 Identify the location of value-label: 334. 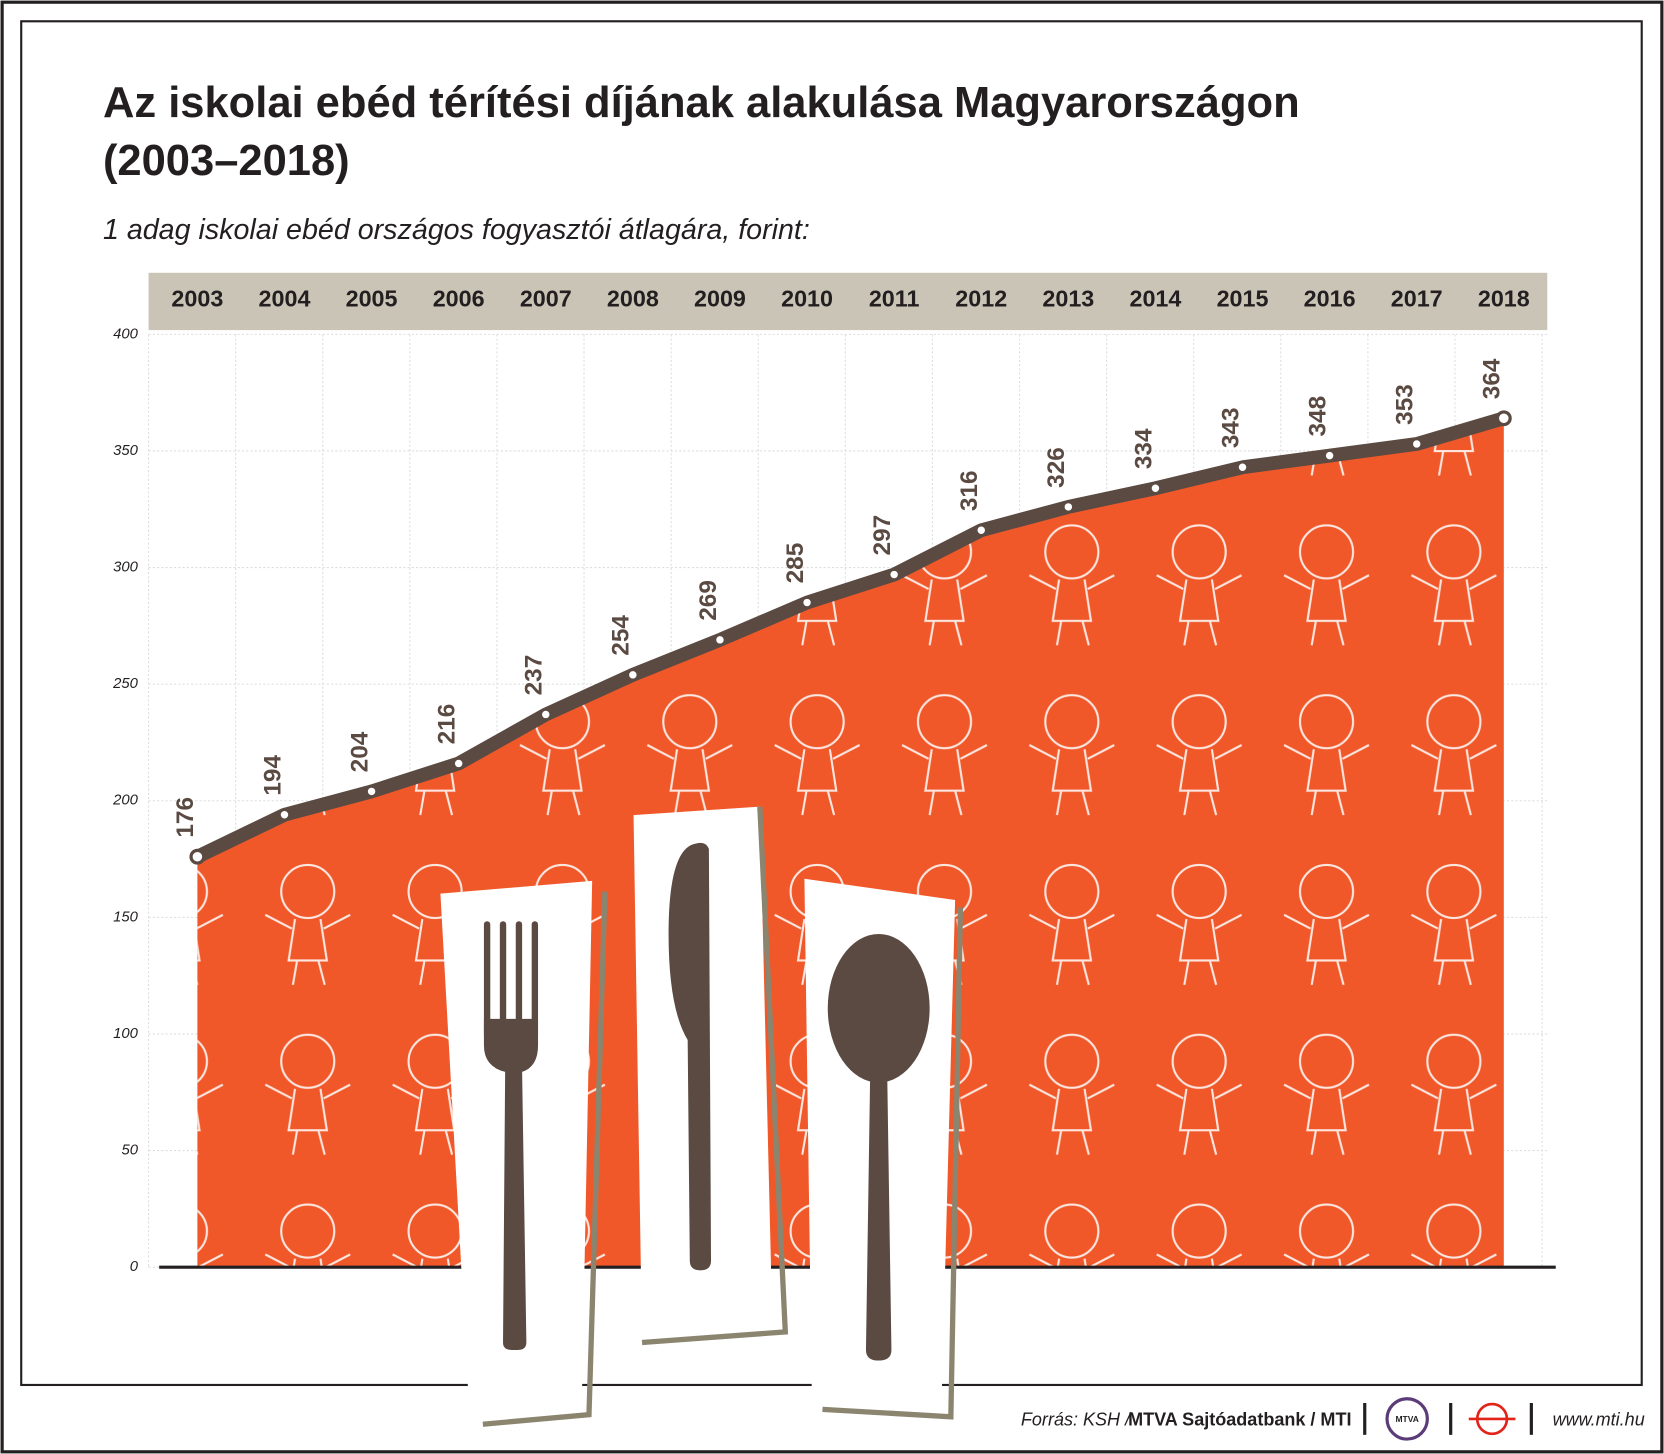
(1143, 448).